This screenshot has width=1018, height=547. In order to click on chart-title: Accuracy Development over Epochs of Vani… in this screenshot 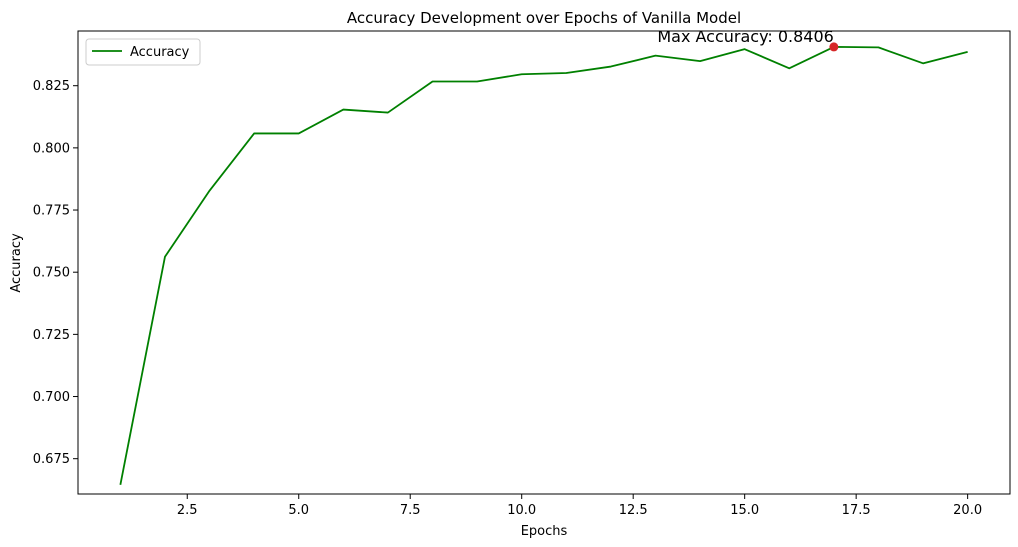, I will do `click(544, 18)`.